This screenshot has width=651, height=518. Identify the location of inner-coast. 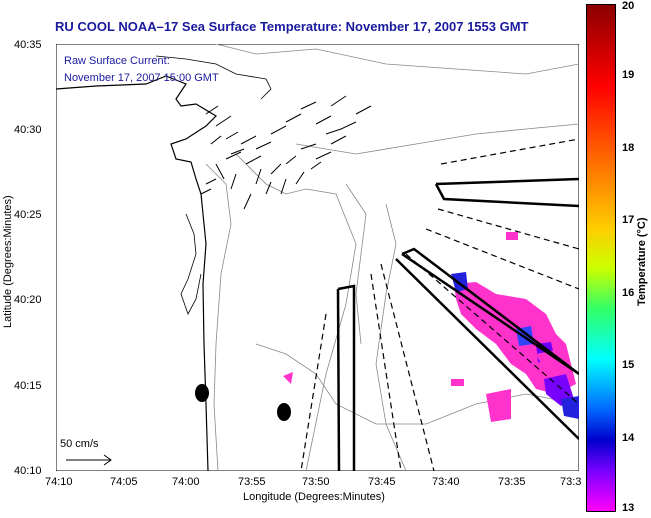
(213, 77).